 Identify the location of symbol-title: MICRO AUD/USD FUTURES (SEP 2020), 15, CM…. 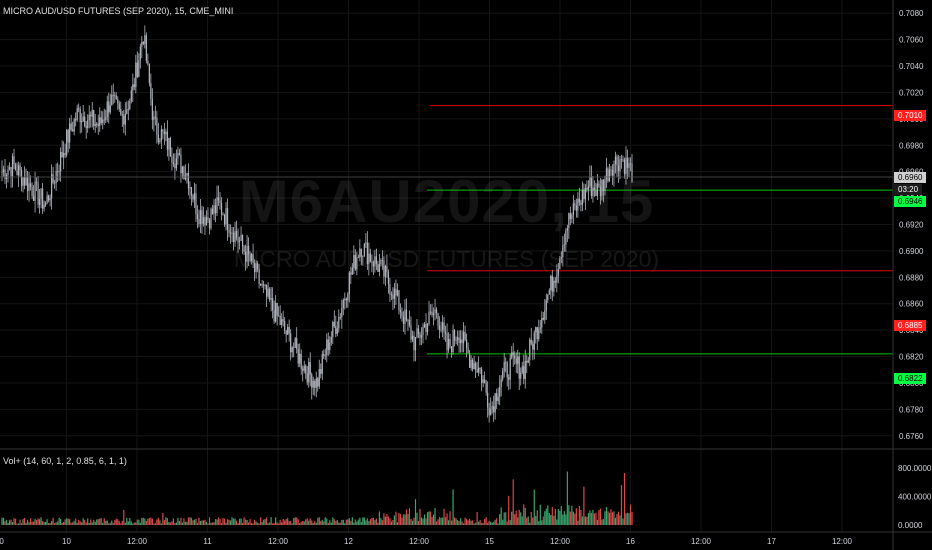
(118, 11).